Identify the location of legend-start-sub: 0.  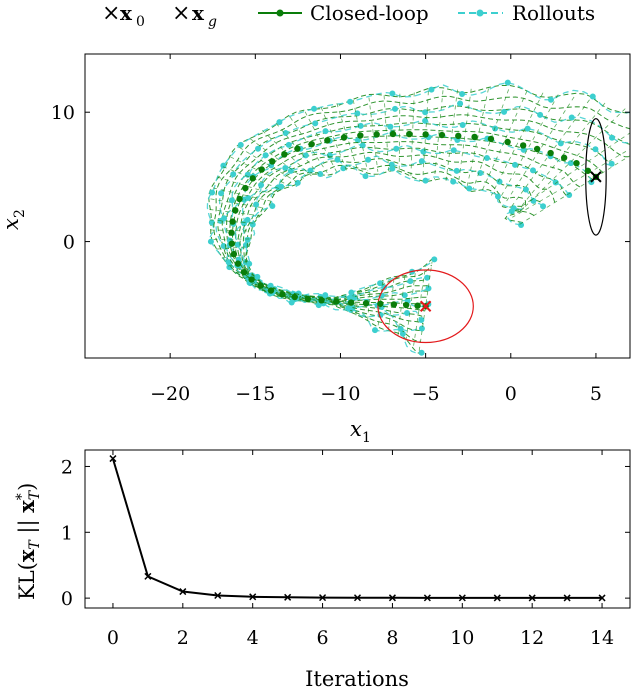
(140, 22).